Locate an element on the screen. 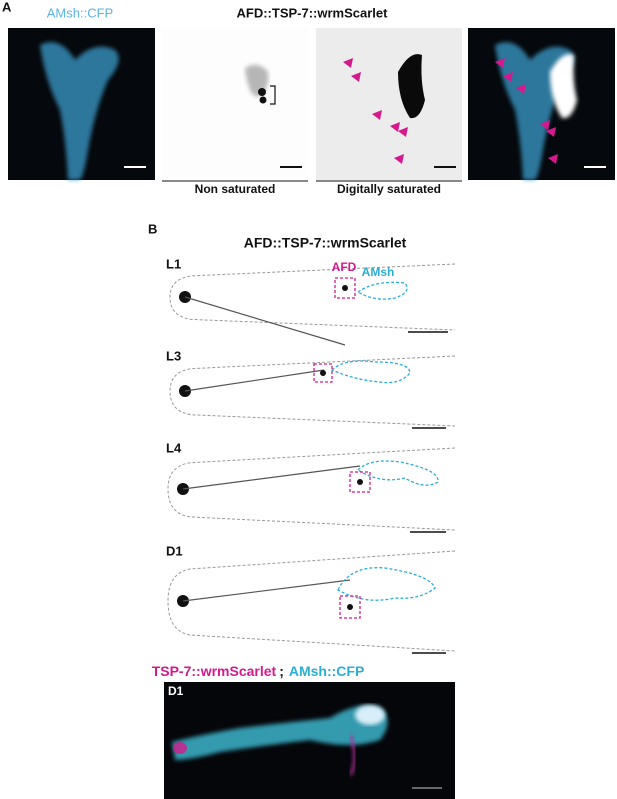 Image resolution: width=617 pixels, height=799 pixels. stage-label: L1 is located at coordinates (173, 263).